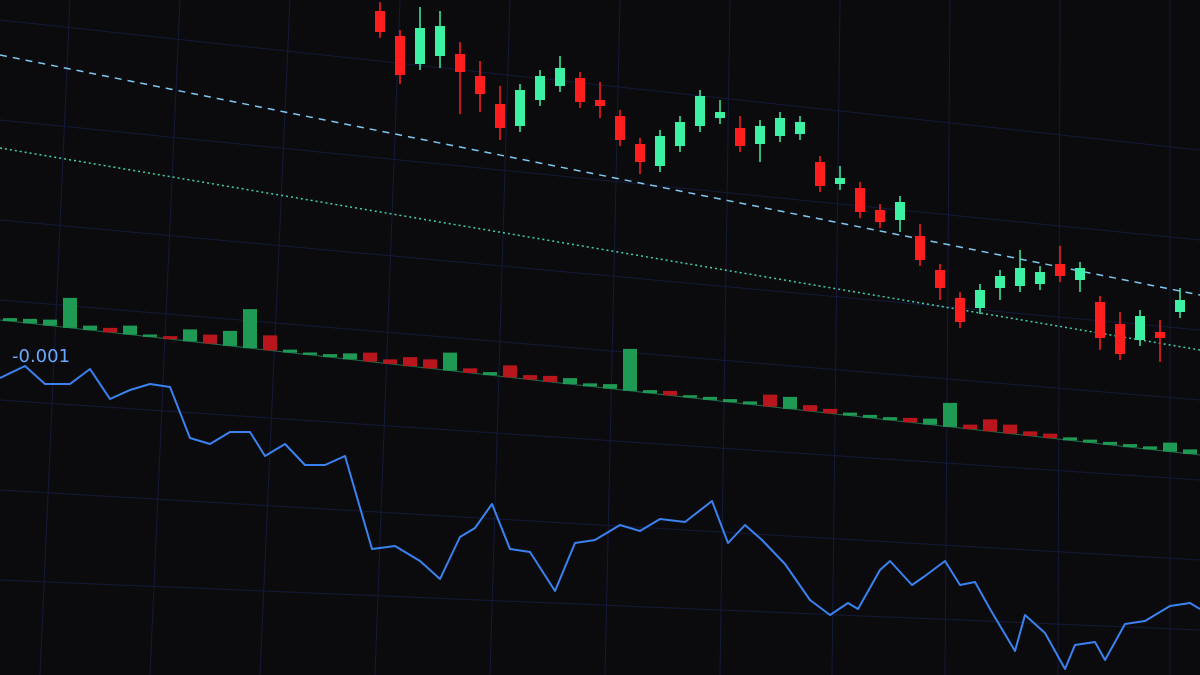  I want to click on y-tick-label: -0.001, so click(41, 356).